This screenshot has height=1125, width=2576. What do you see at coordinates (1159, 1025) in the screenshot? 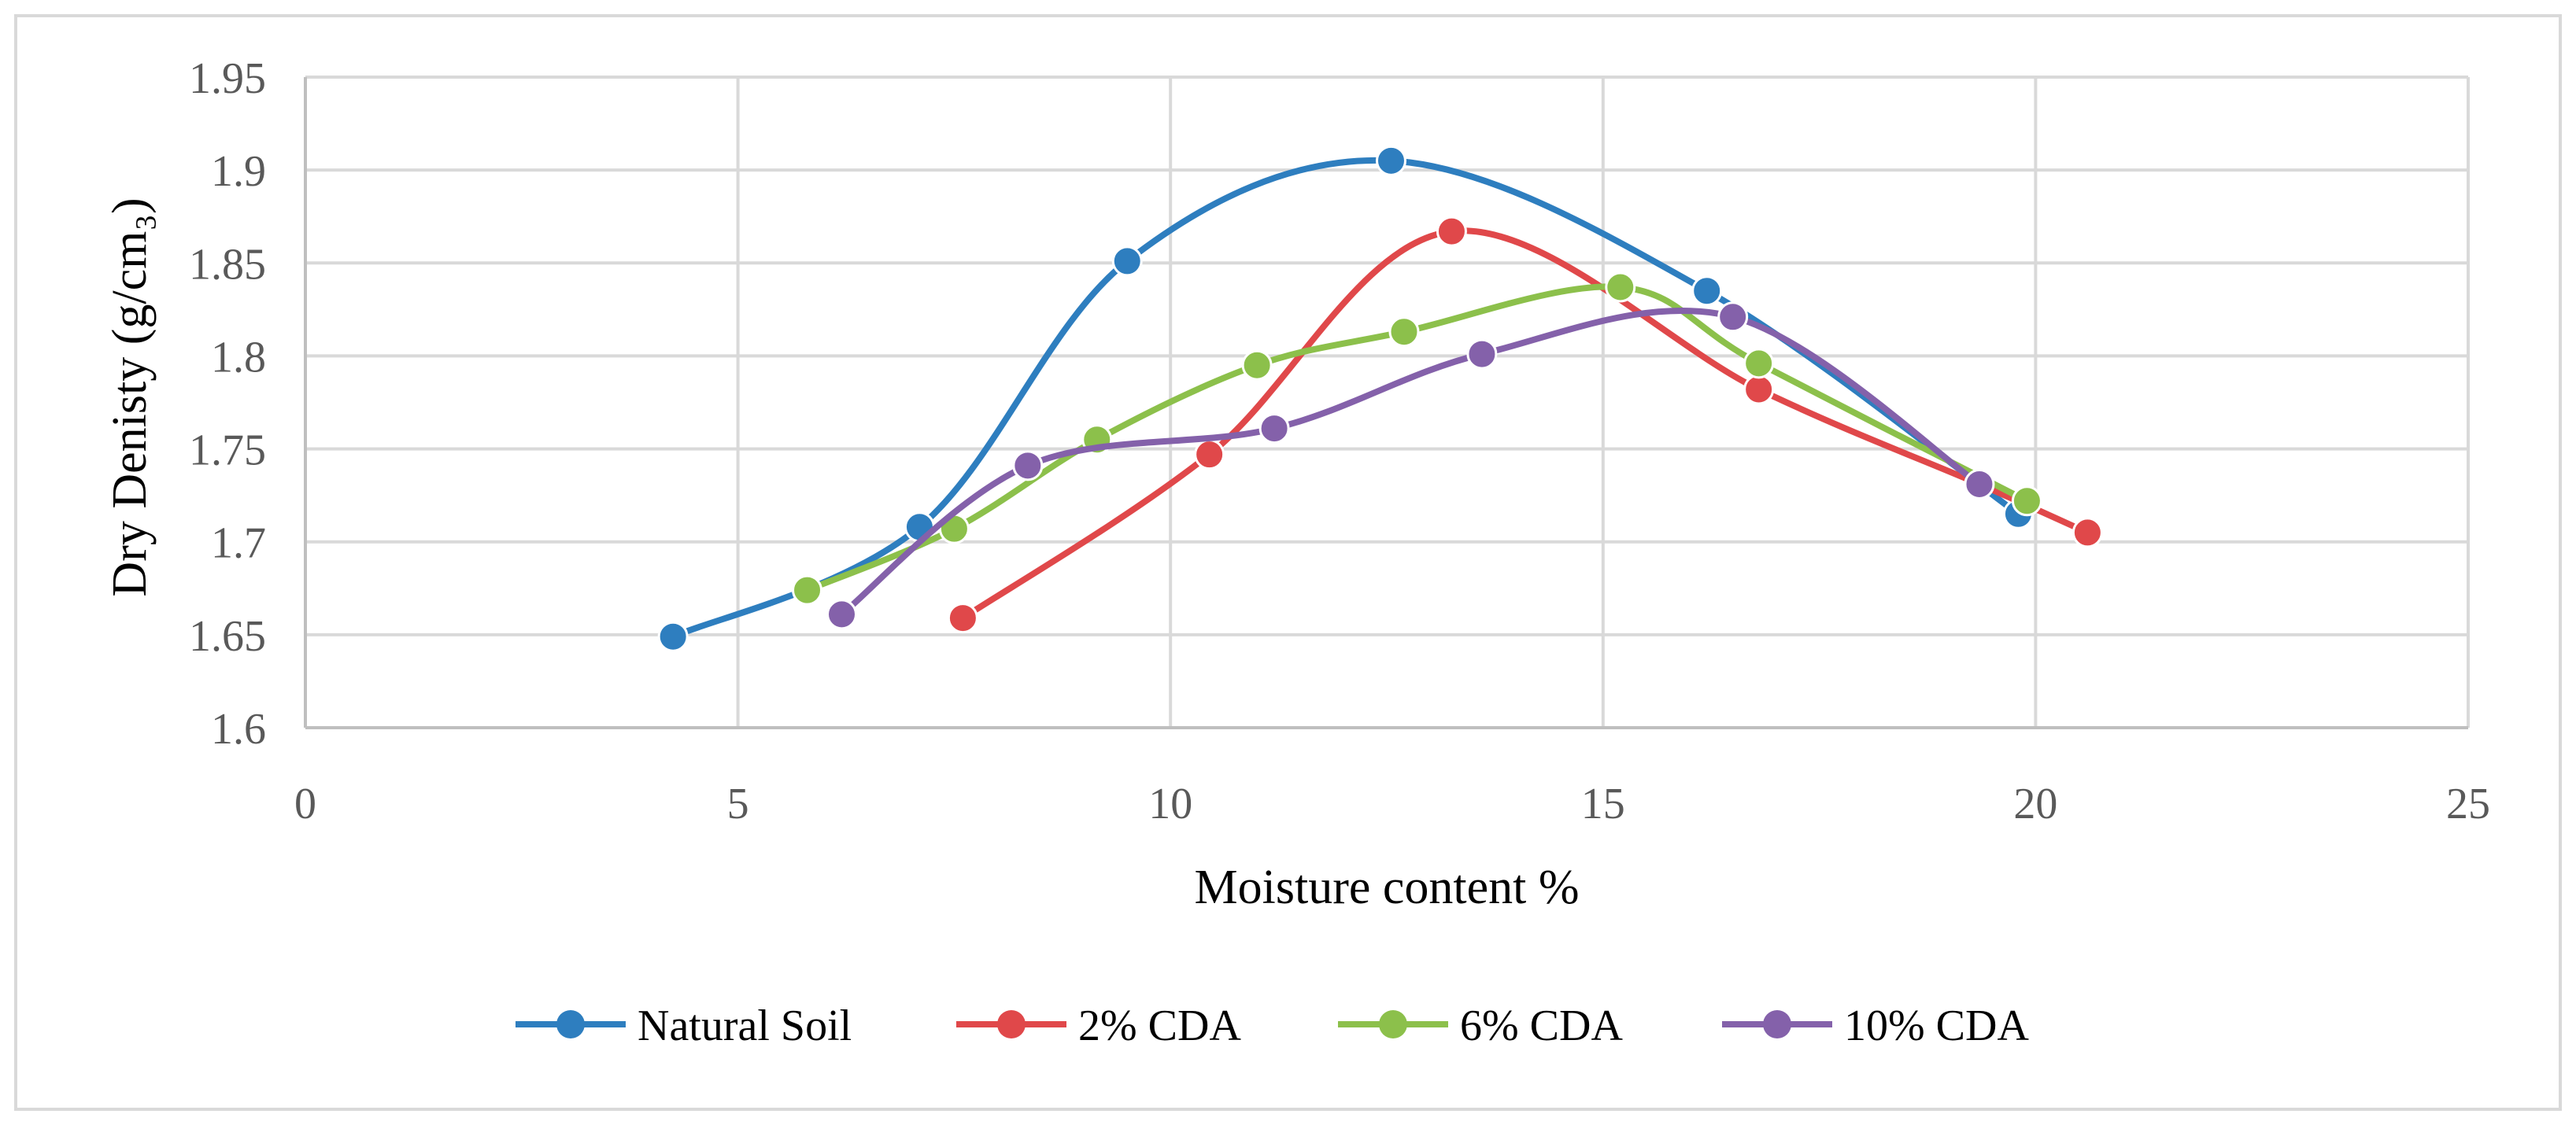
I see `legend-label-2pct-cda: 2% CDA` at bounding box center [1159, 1025].